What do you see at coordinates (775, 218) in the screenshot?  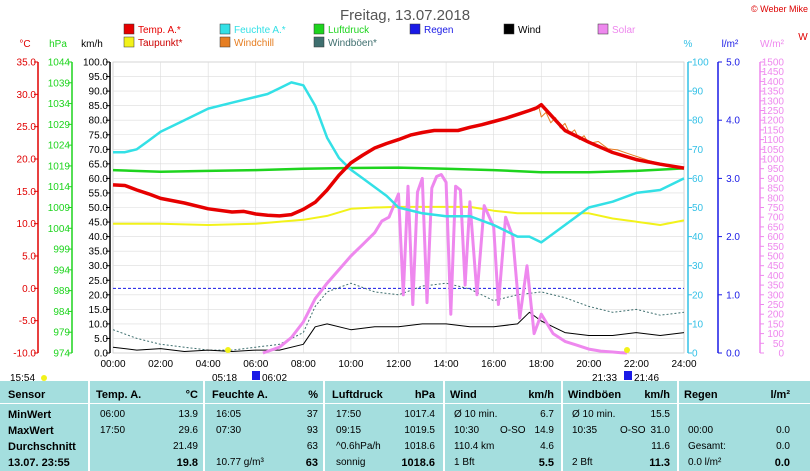 I see `y-tick-label: 700` at bounding box center [775, 218].